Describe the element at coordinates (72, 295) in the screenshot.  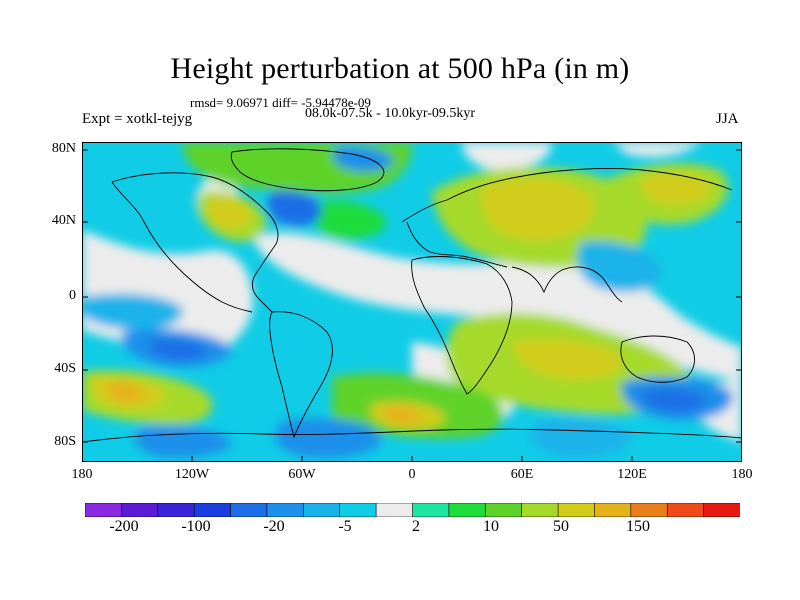
I see `y-tick-label: 0` at that location.